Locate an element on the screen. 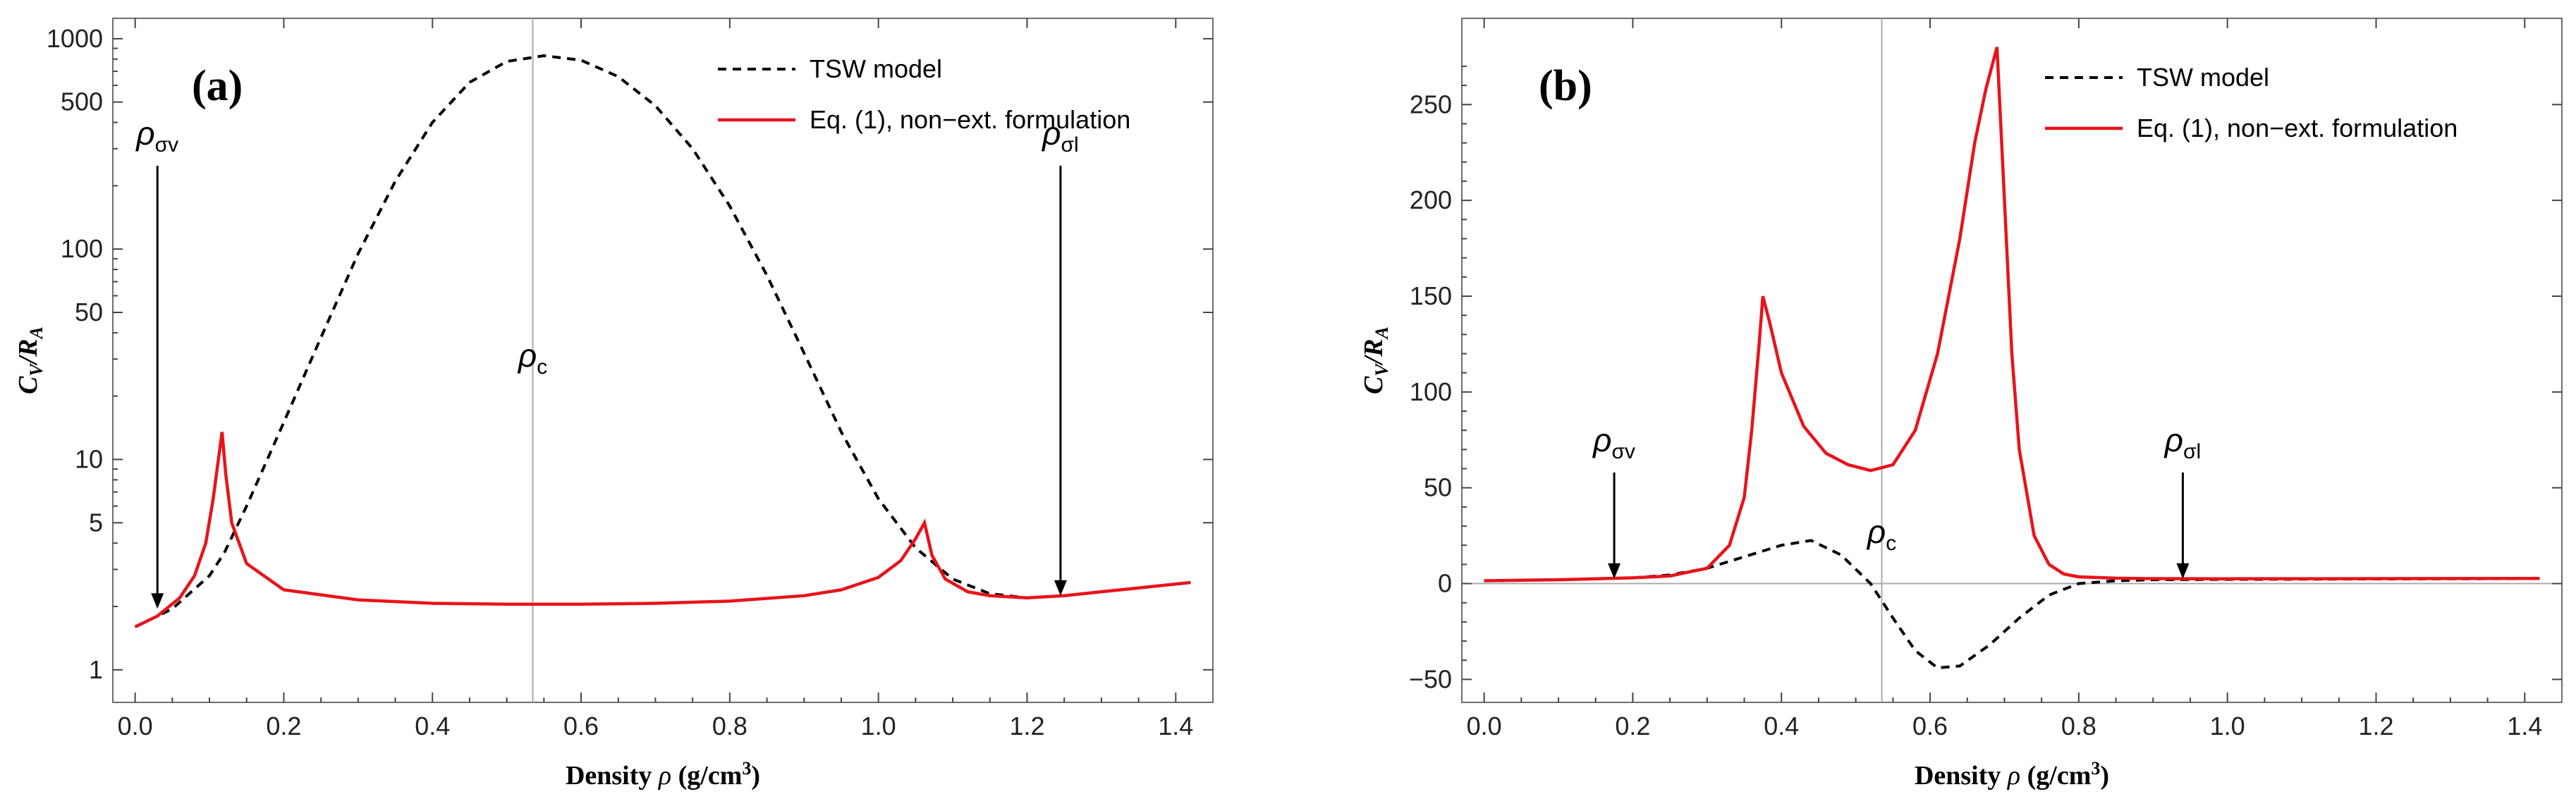 The width and height of the screenshot is (2576, 799). eq1-series is located at coordinates (663, 530).